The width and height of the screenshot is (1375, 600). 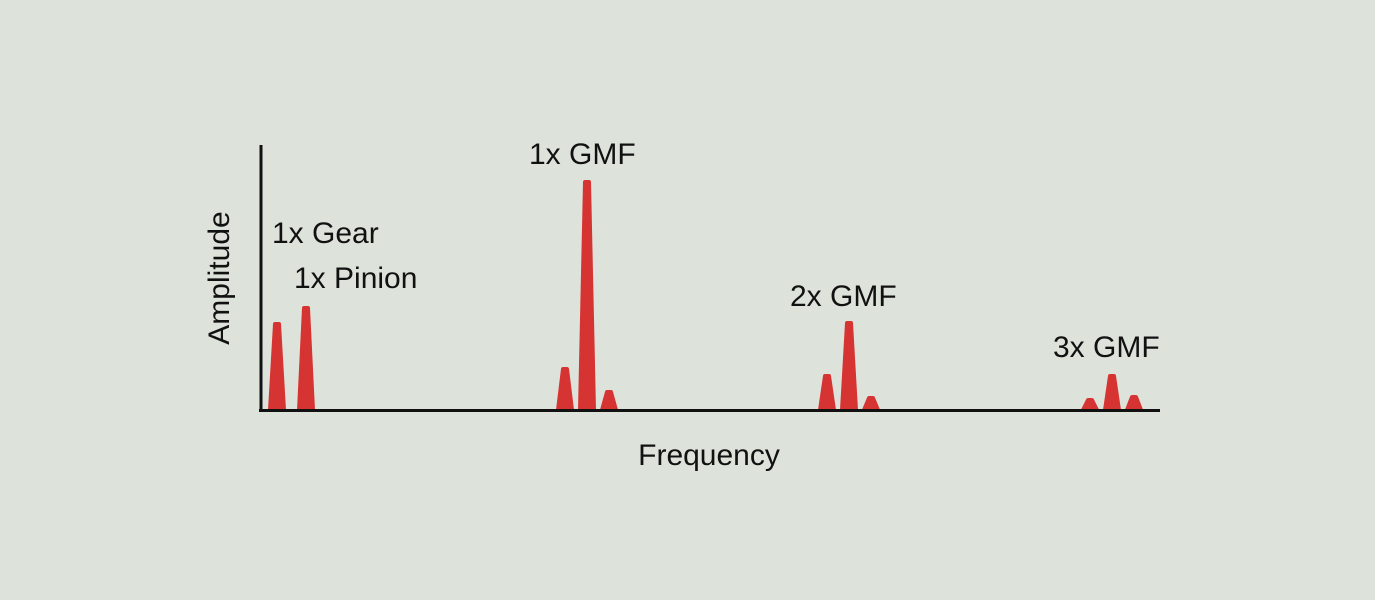 I want to click on peak-label: 2x GMF, so click(x=843, y=296).